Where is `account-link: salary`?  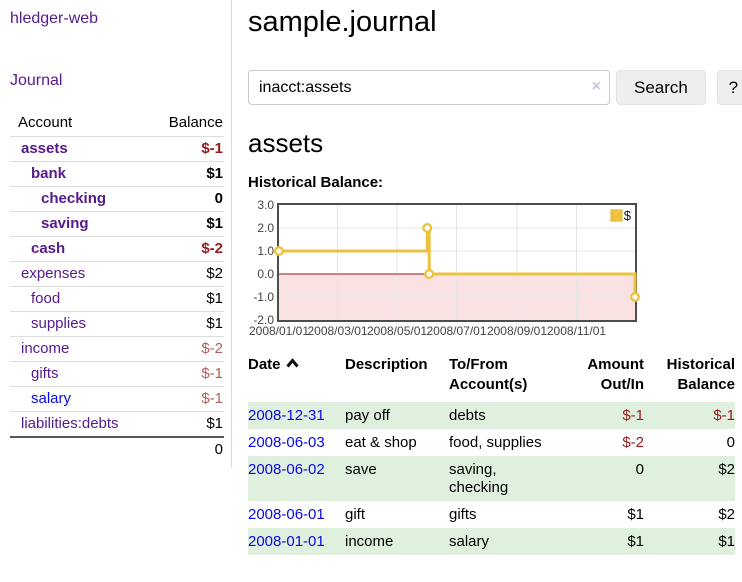 account-link: salary is located at coordinates (51, 398).